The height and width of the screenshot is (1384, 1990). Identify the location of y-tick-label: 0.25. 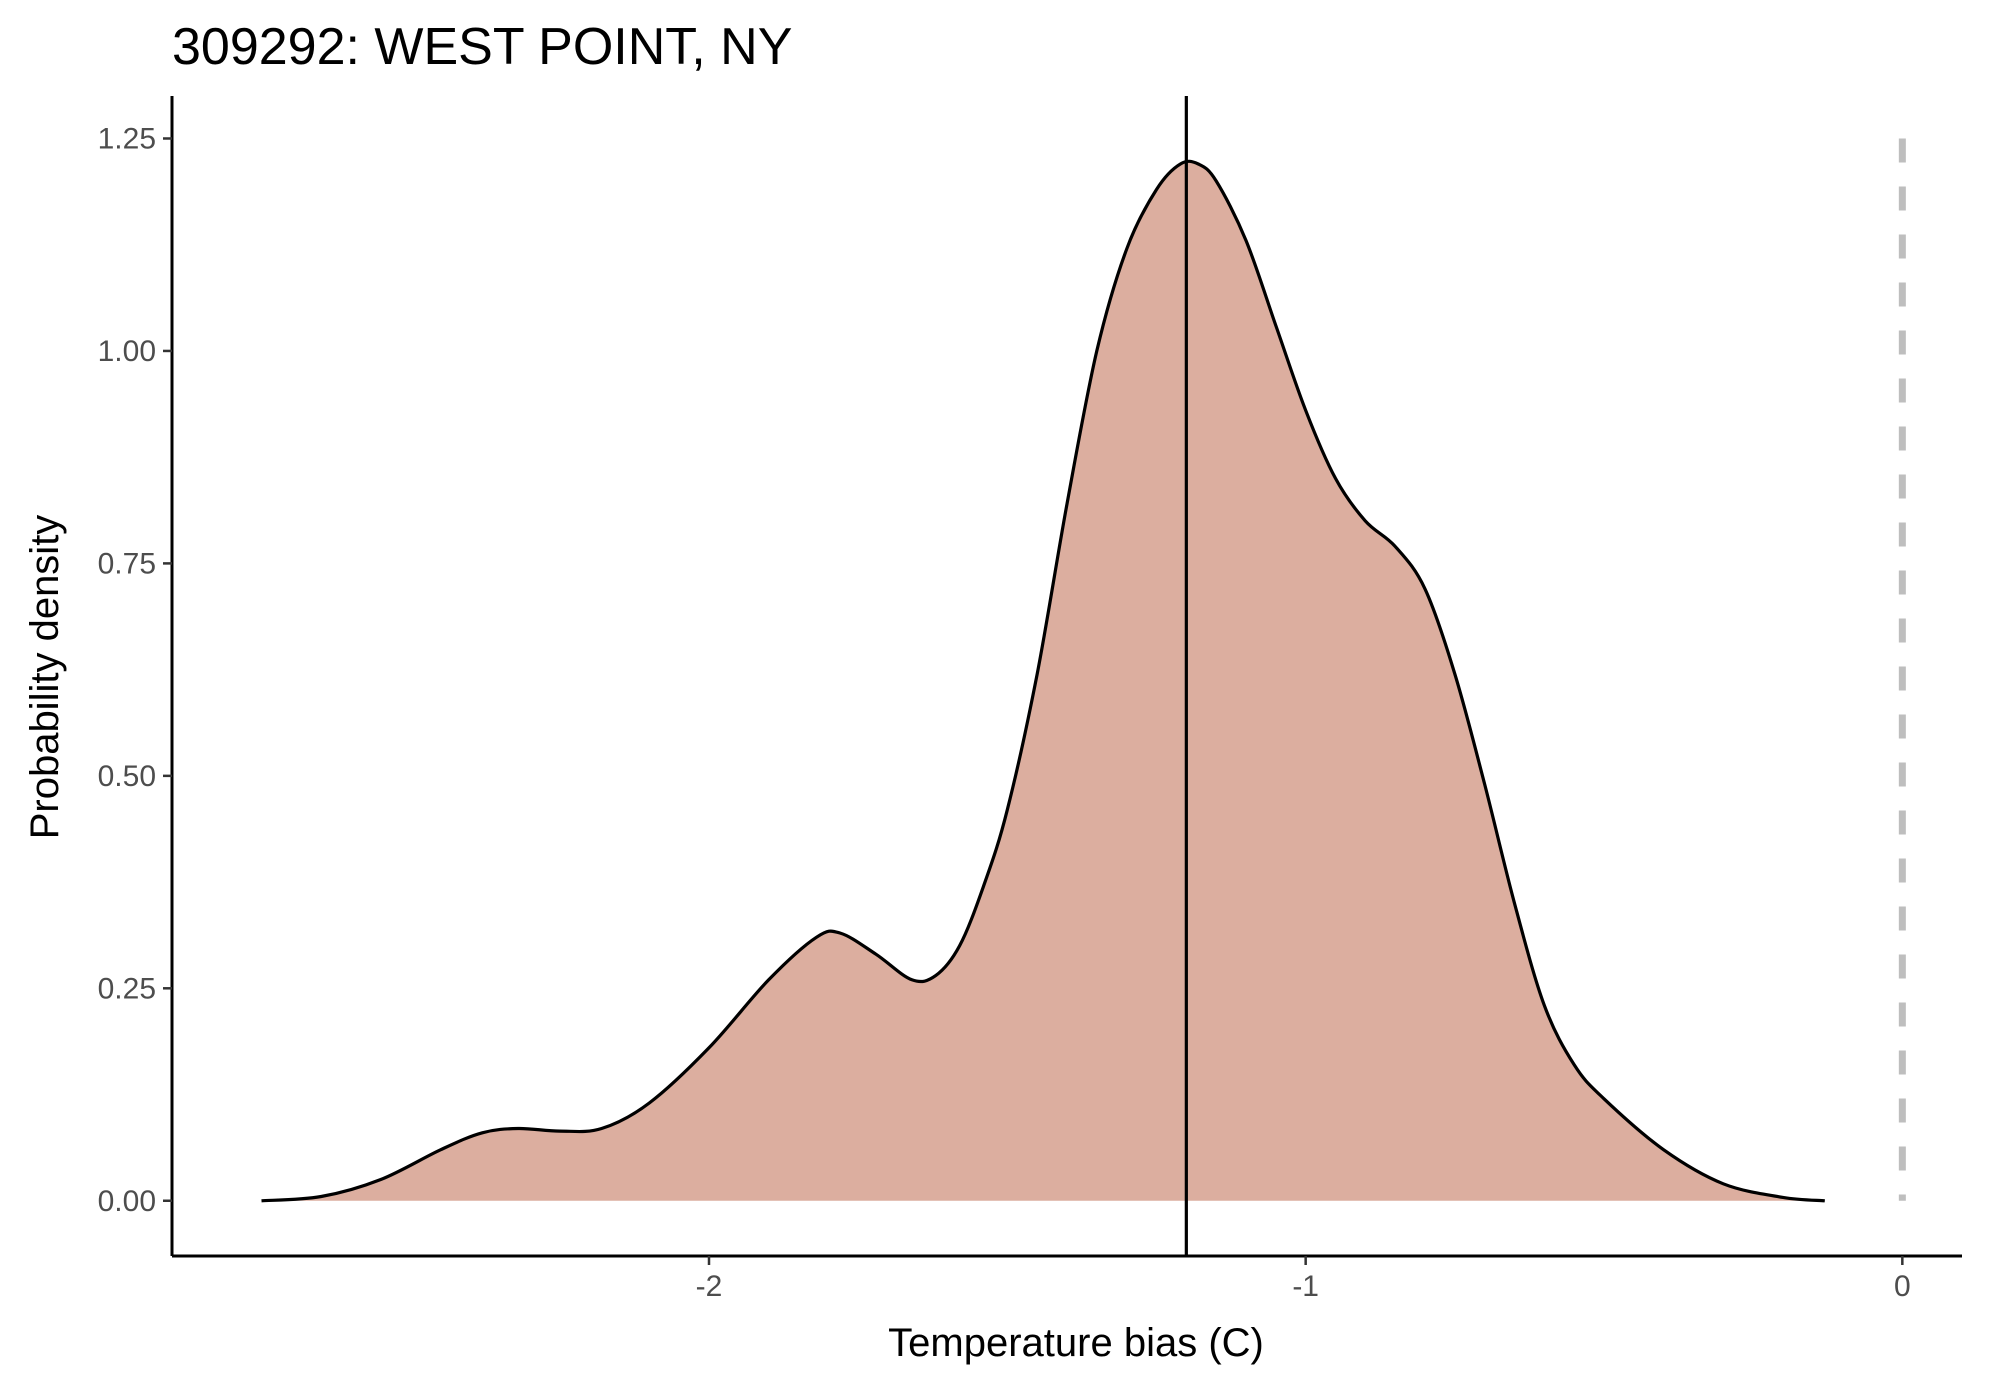
(127, 988).